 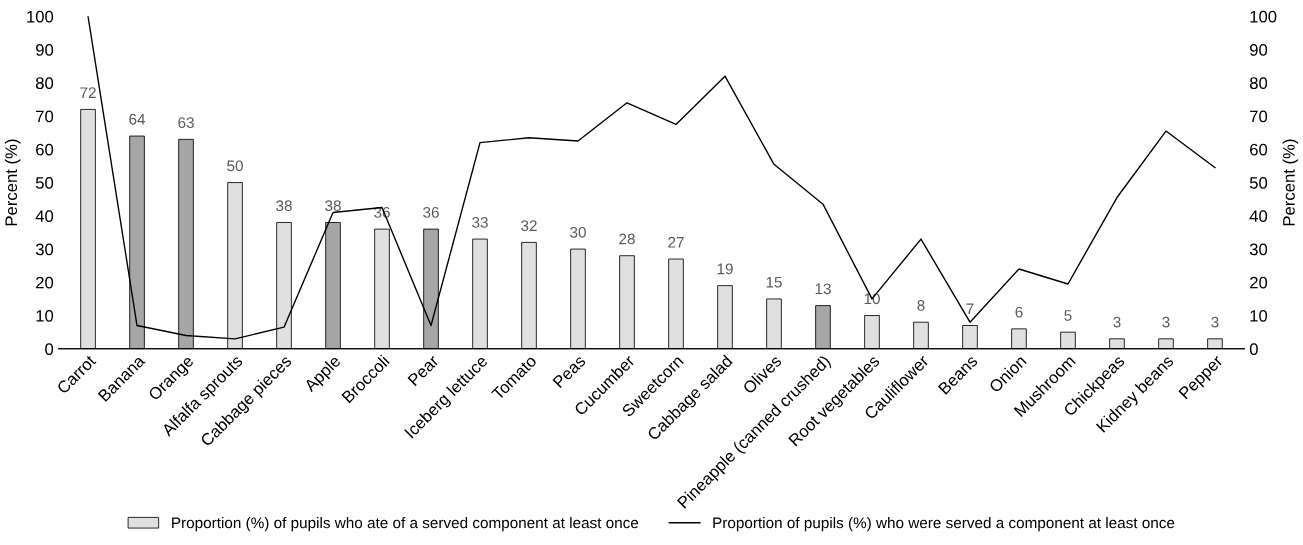 I want to click on legend-label: Proportion (%) of pupils who ate of a served component at least once, so click(x=405, y=524).